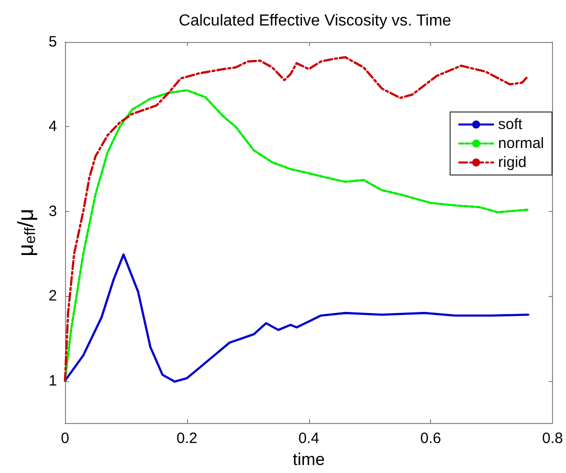  Describe the element at coordinates (187, 439) in the screenshot. I see `x-tick-label: 0.2` at that location.